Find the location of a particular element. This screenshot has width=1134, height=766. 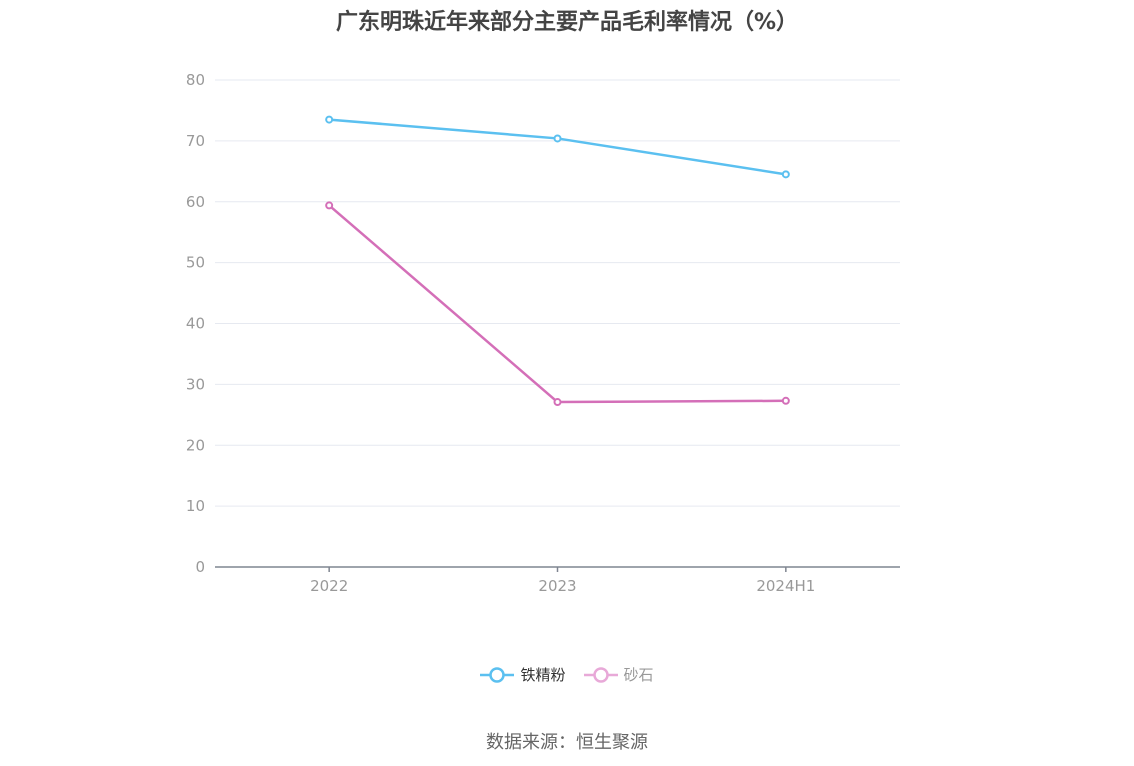

x-tick-label: 2023 is located at coordinates (557, 586).